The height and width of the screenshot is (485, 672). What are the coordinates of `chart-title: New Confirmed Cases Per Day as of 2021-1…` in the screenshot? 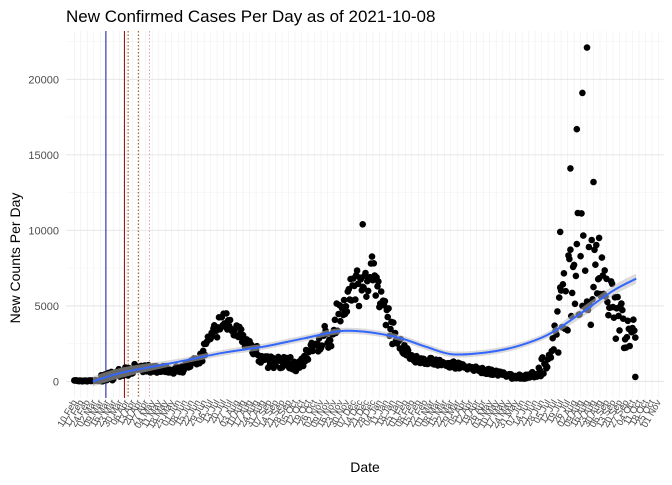 It's located at (250, 16).